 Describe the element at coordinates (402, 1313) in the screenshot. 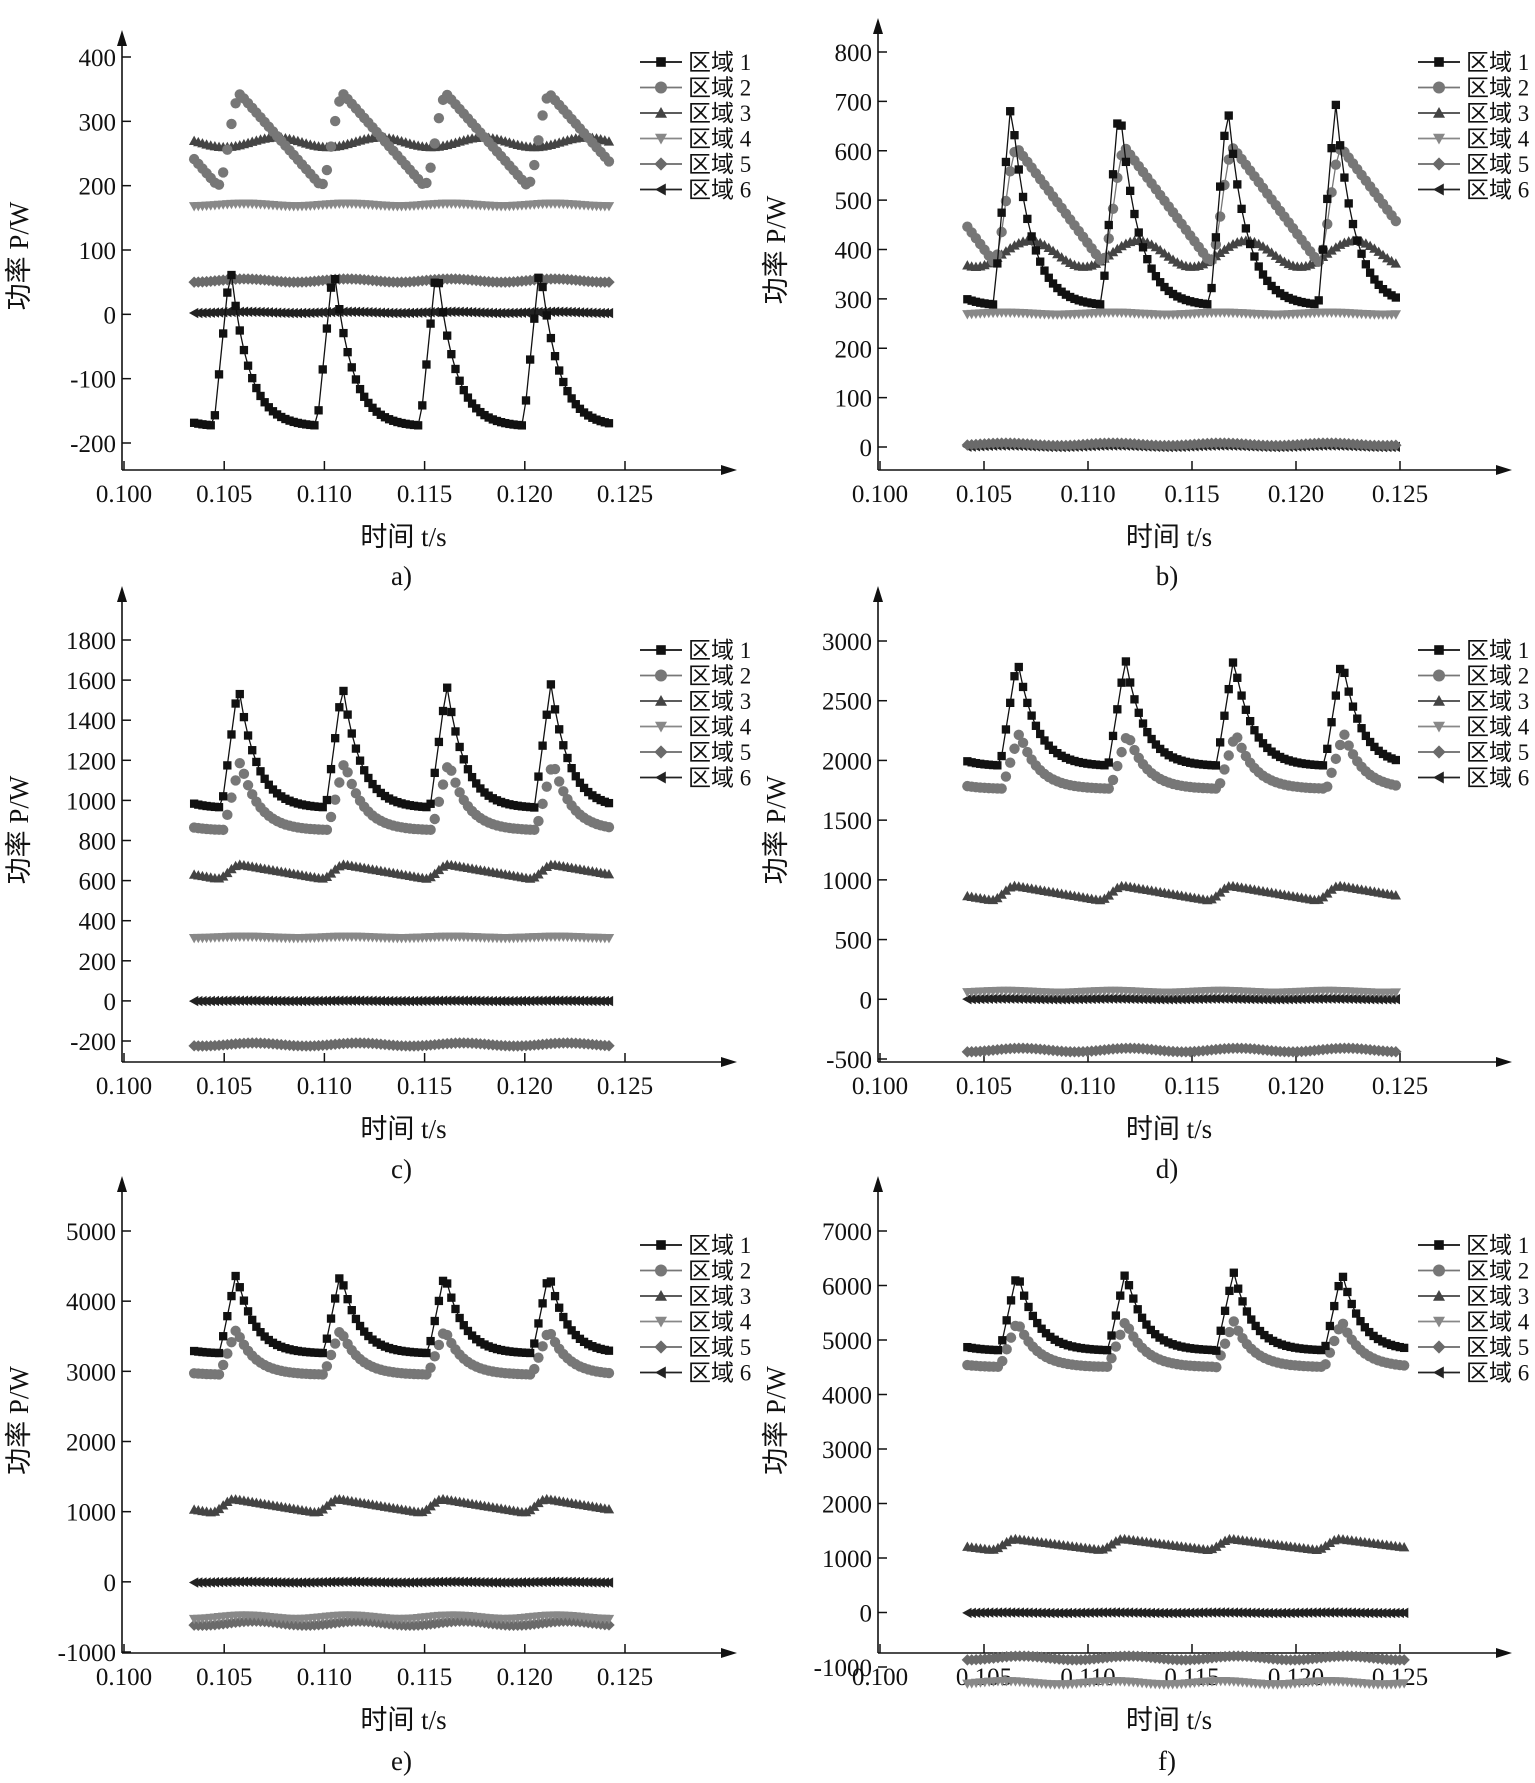

I see `series-line` at that location.